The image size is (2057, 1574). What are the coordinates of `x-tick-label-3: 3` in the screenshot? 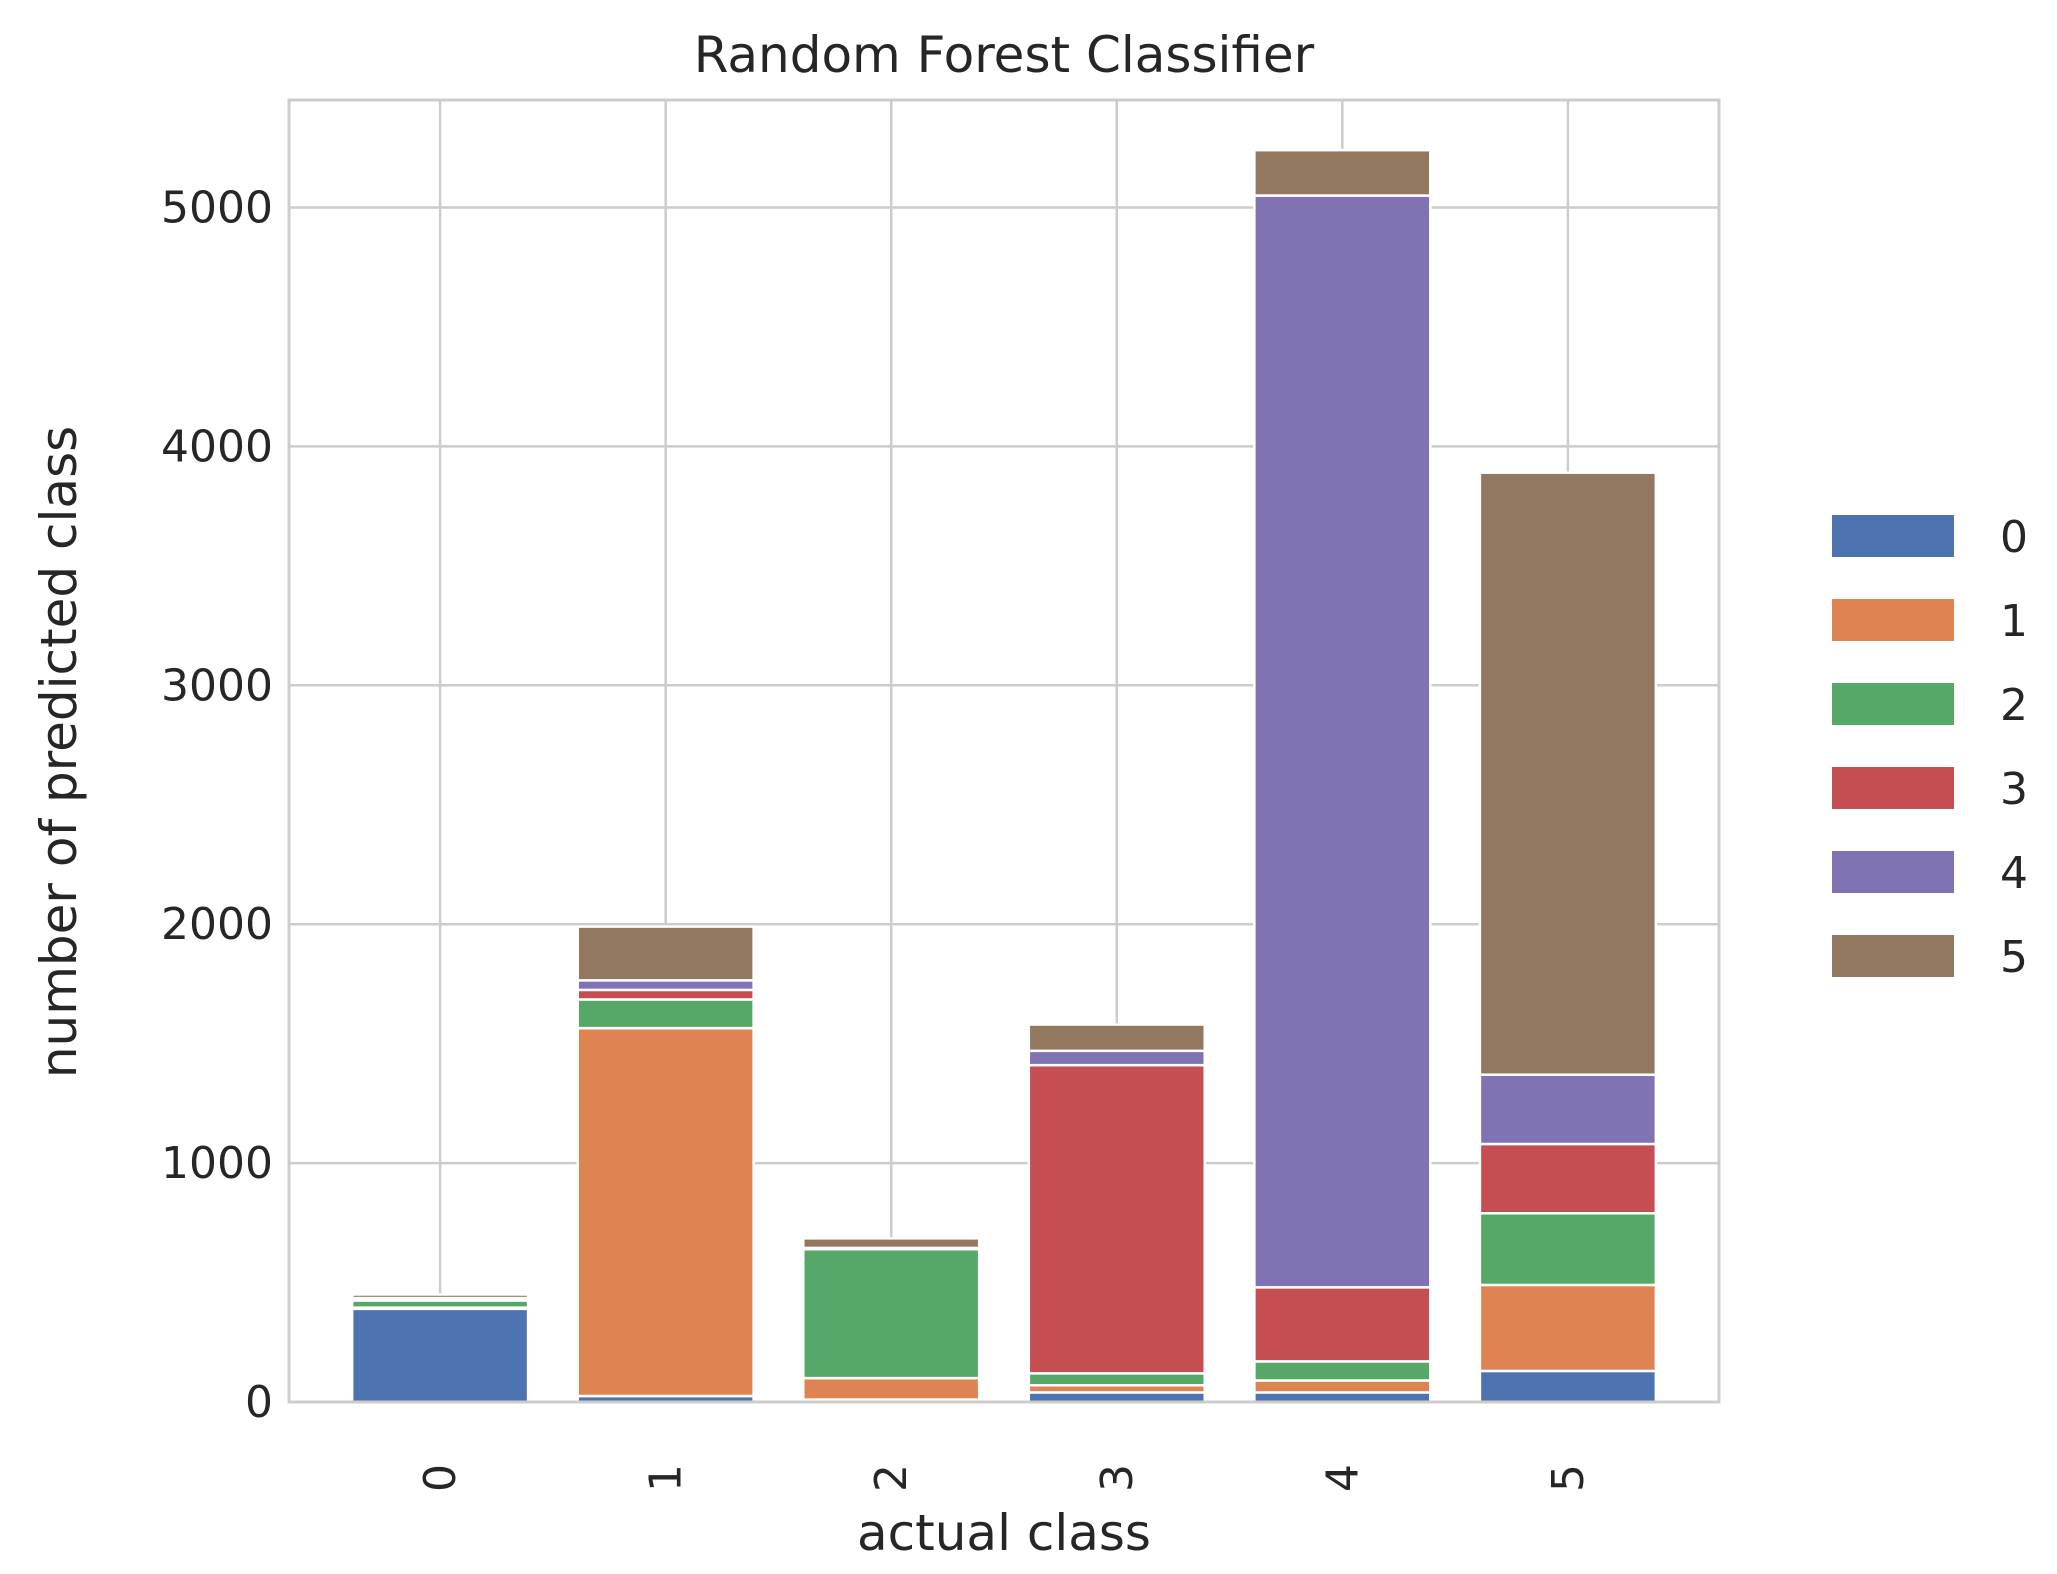 It's located at (1117, 1478).